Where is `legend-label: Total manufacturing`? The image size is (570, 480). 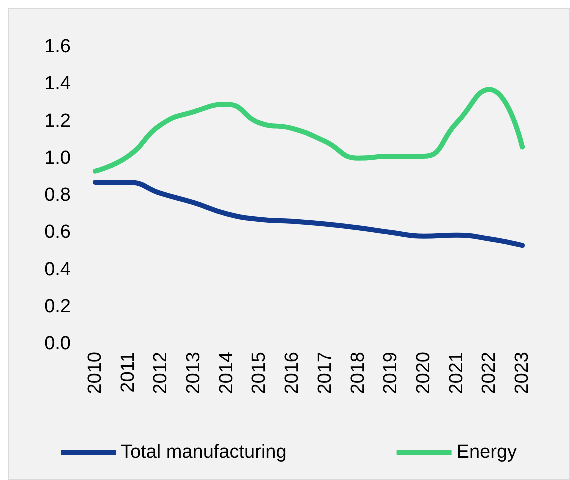 legend-label: Total manufacturing is located at coordinates (203, 452).